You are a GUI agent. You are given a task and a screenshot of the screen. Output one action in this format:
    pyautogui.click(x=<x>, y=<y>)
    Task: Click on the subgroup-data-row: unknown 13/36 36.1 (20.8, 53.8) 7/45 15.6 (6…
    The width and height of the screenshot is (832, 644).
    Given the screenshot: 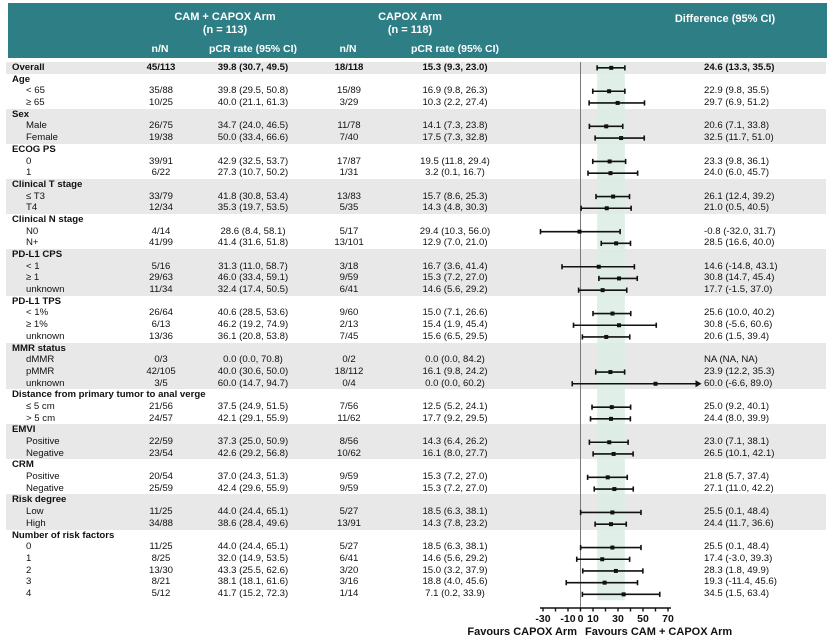 What is the action you would take?
    pyautogui.click(x=416, y=337)
    